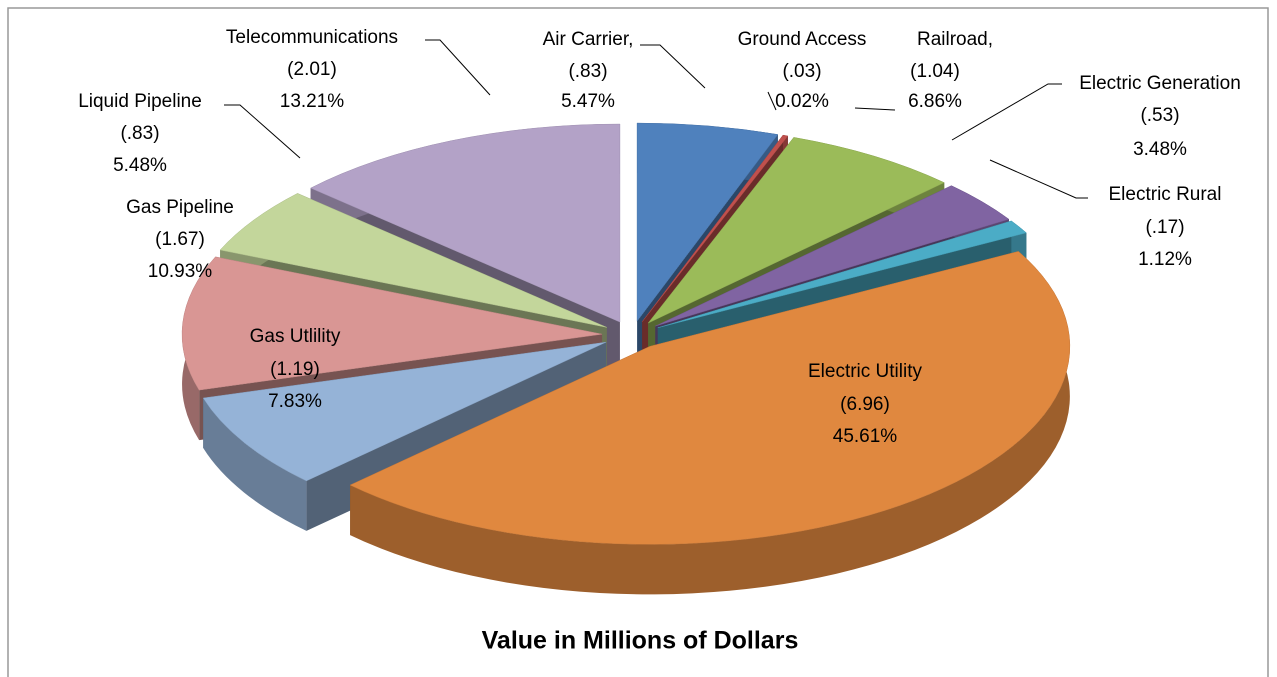 Image resolution: width=1277 pixels, height=677 pixels. What do you see at coordinates (640, 641) in the screenshot?
I see `chart-title: Value in Millions of Dollars` at bounding box center [640, 641].